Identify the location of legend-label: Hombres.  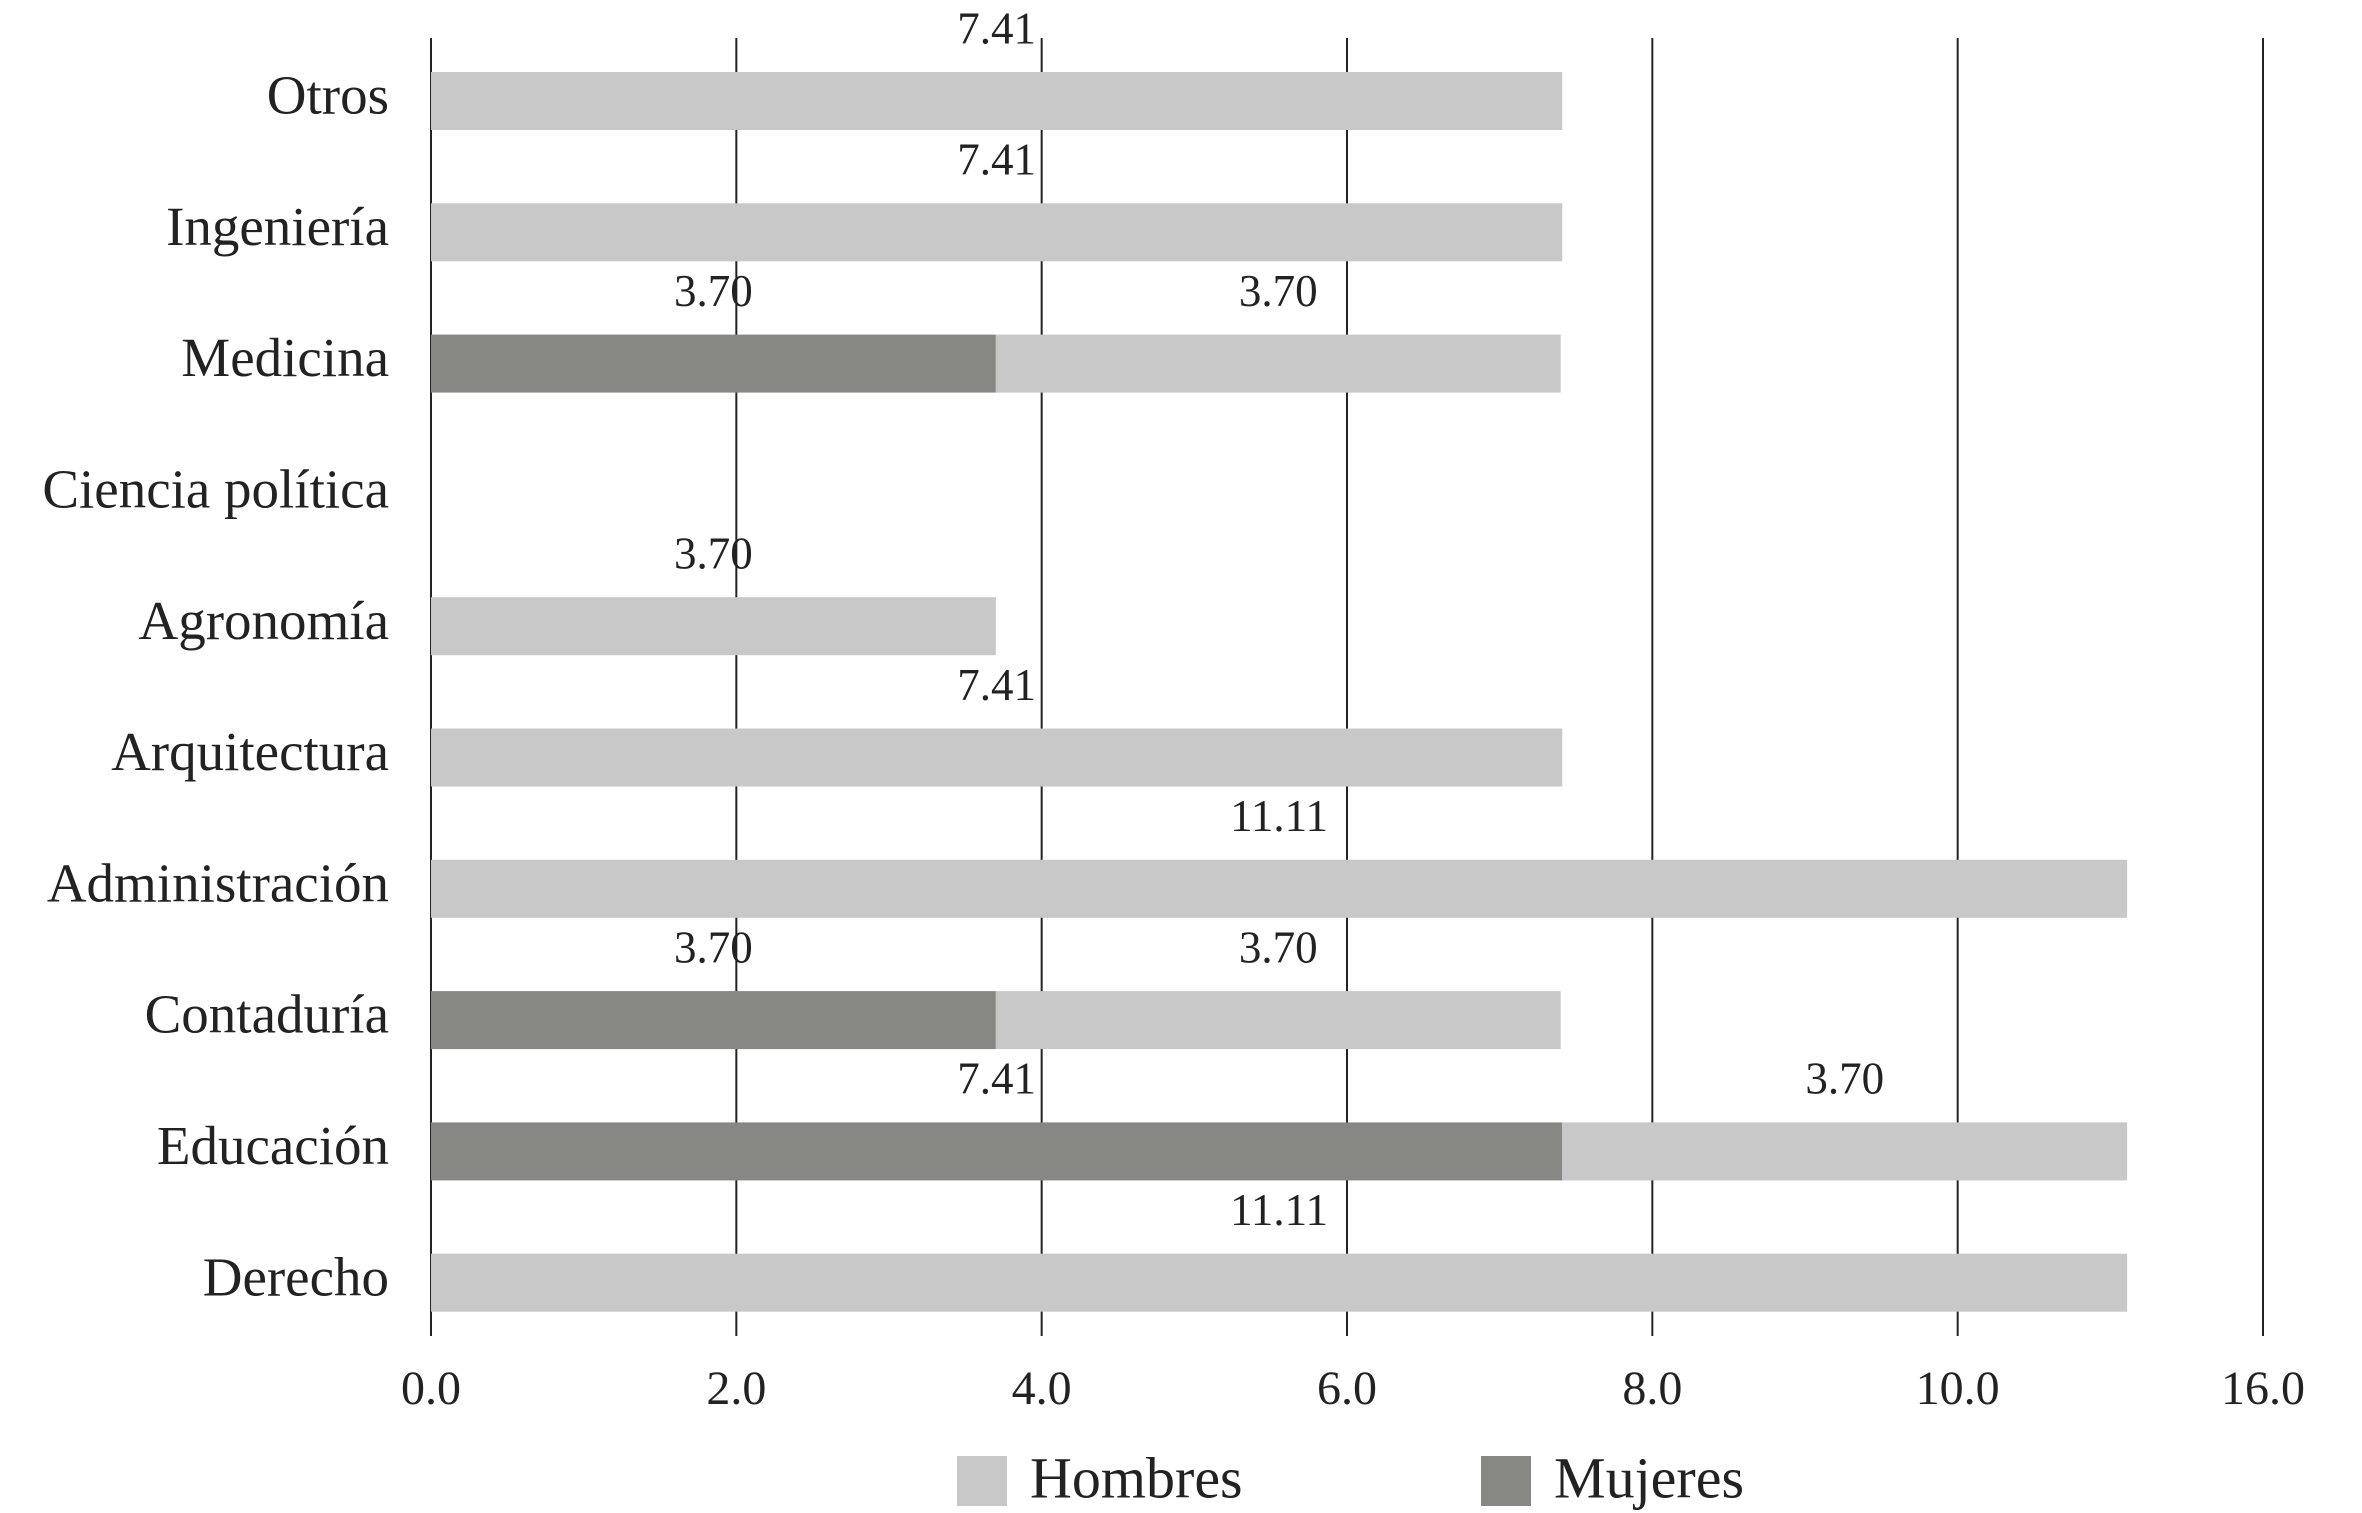
(1136, 1477).